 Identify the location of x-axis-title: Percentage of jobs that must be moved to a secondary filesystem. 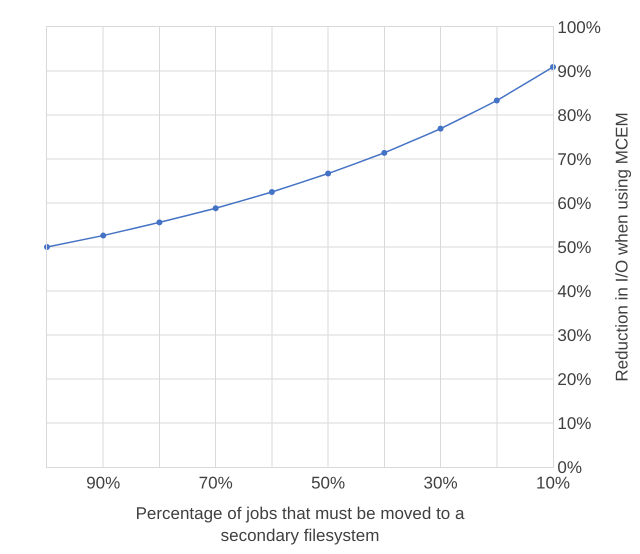
(300, 524).